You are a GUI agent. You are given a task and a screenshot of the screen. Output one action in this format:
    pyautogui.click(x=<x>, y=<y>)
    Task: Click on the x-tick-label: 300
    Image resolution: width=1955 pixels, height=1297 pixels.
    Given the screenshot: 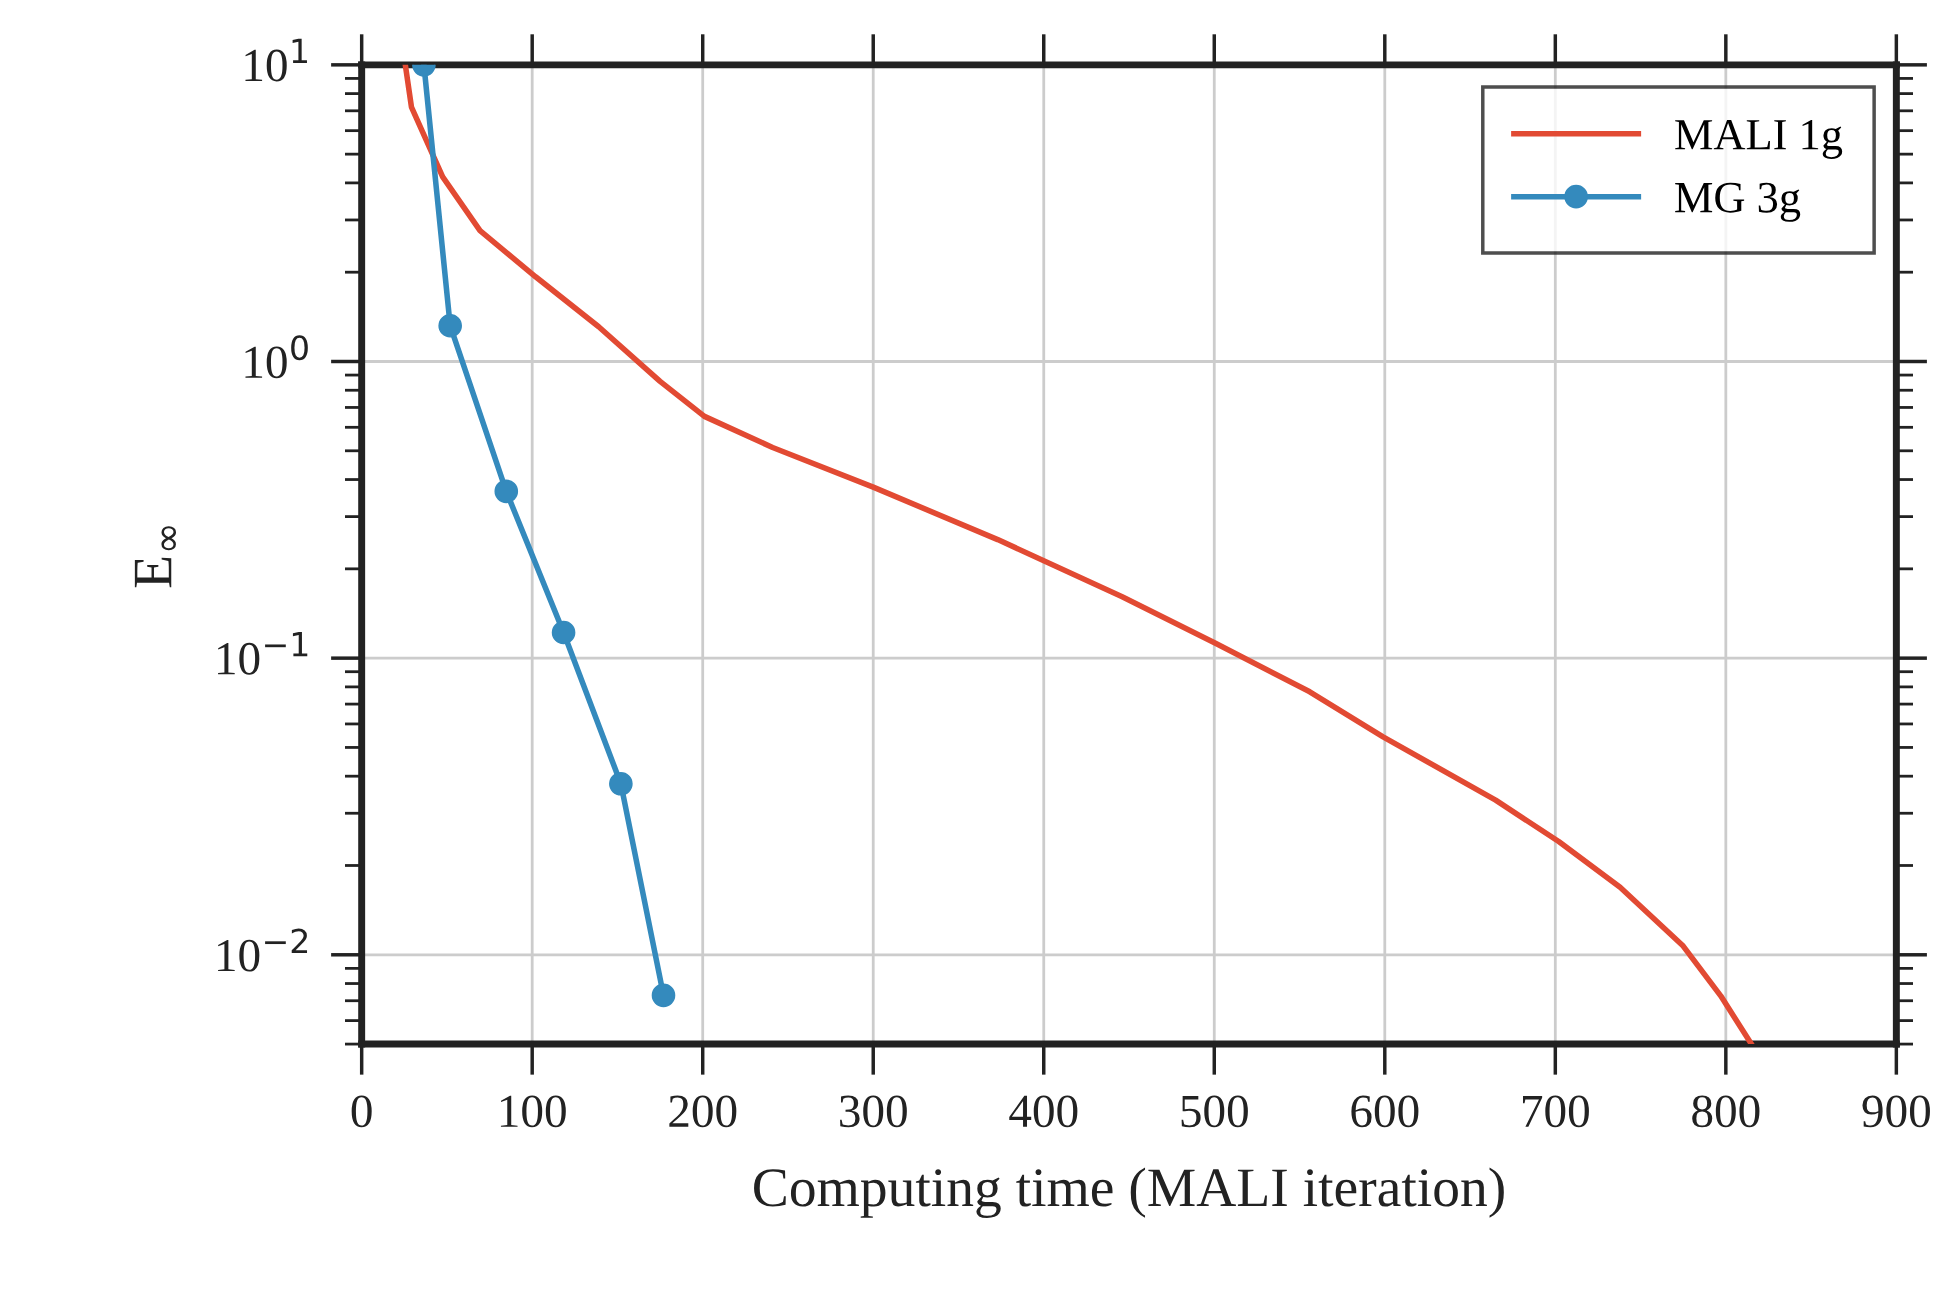 What is the action you would take?
    pyautogui.click(x=873, y=1111)
    